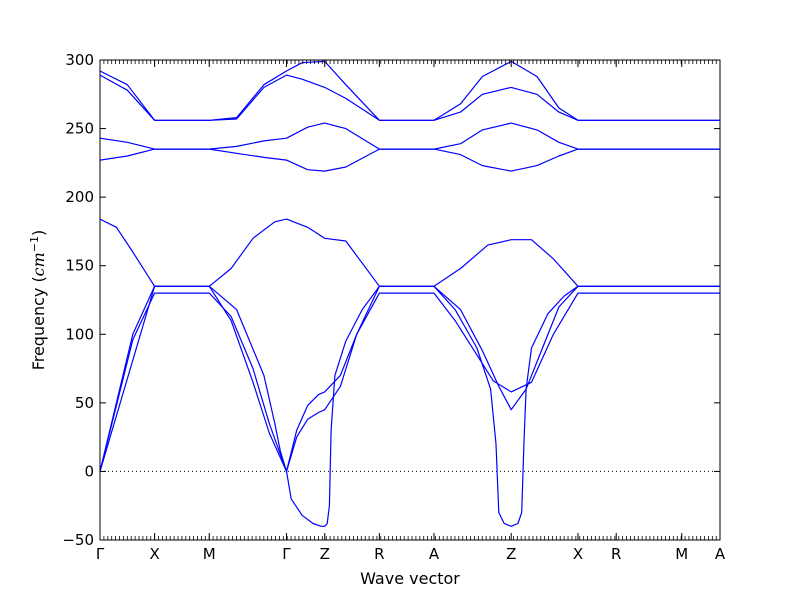 This screenshot has height=600, width=800. I want to click on y-axis-label-text: Frequency, so click(38, 329).